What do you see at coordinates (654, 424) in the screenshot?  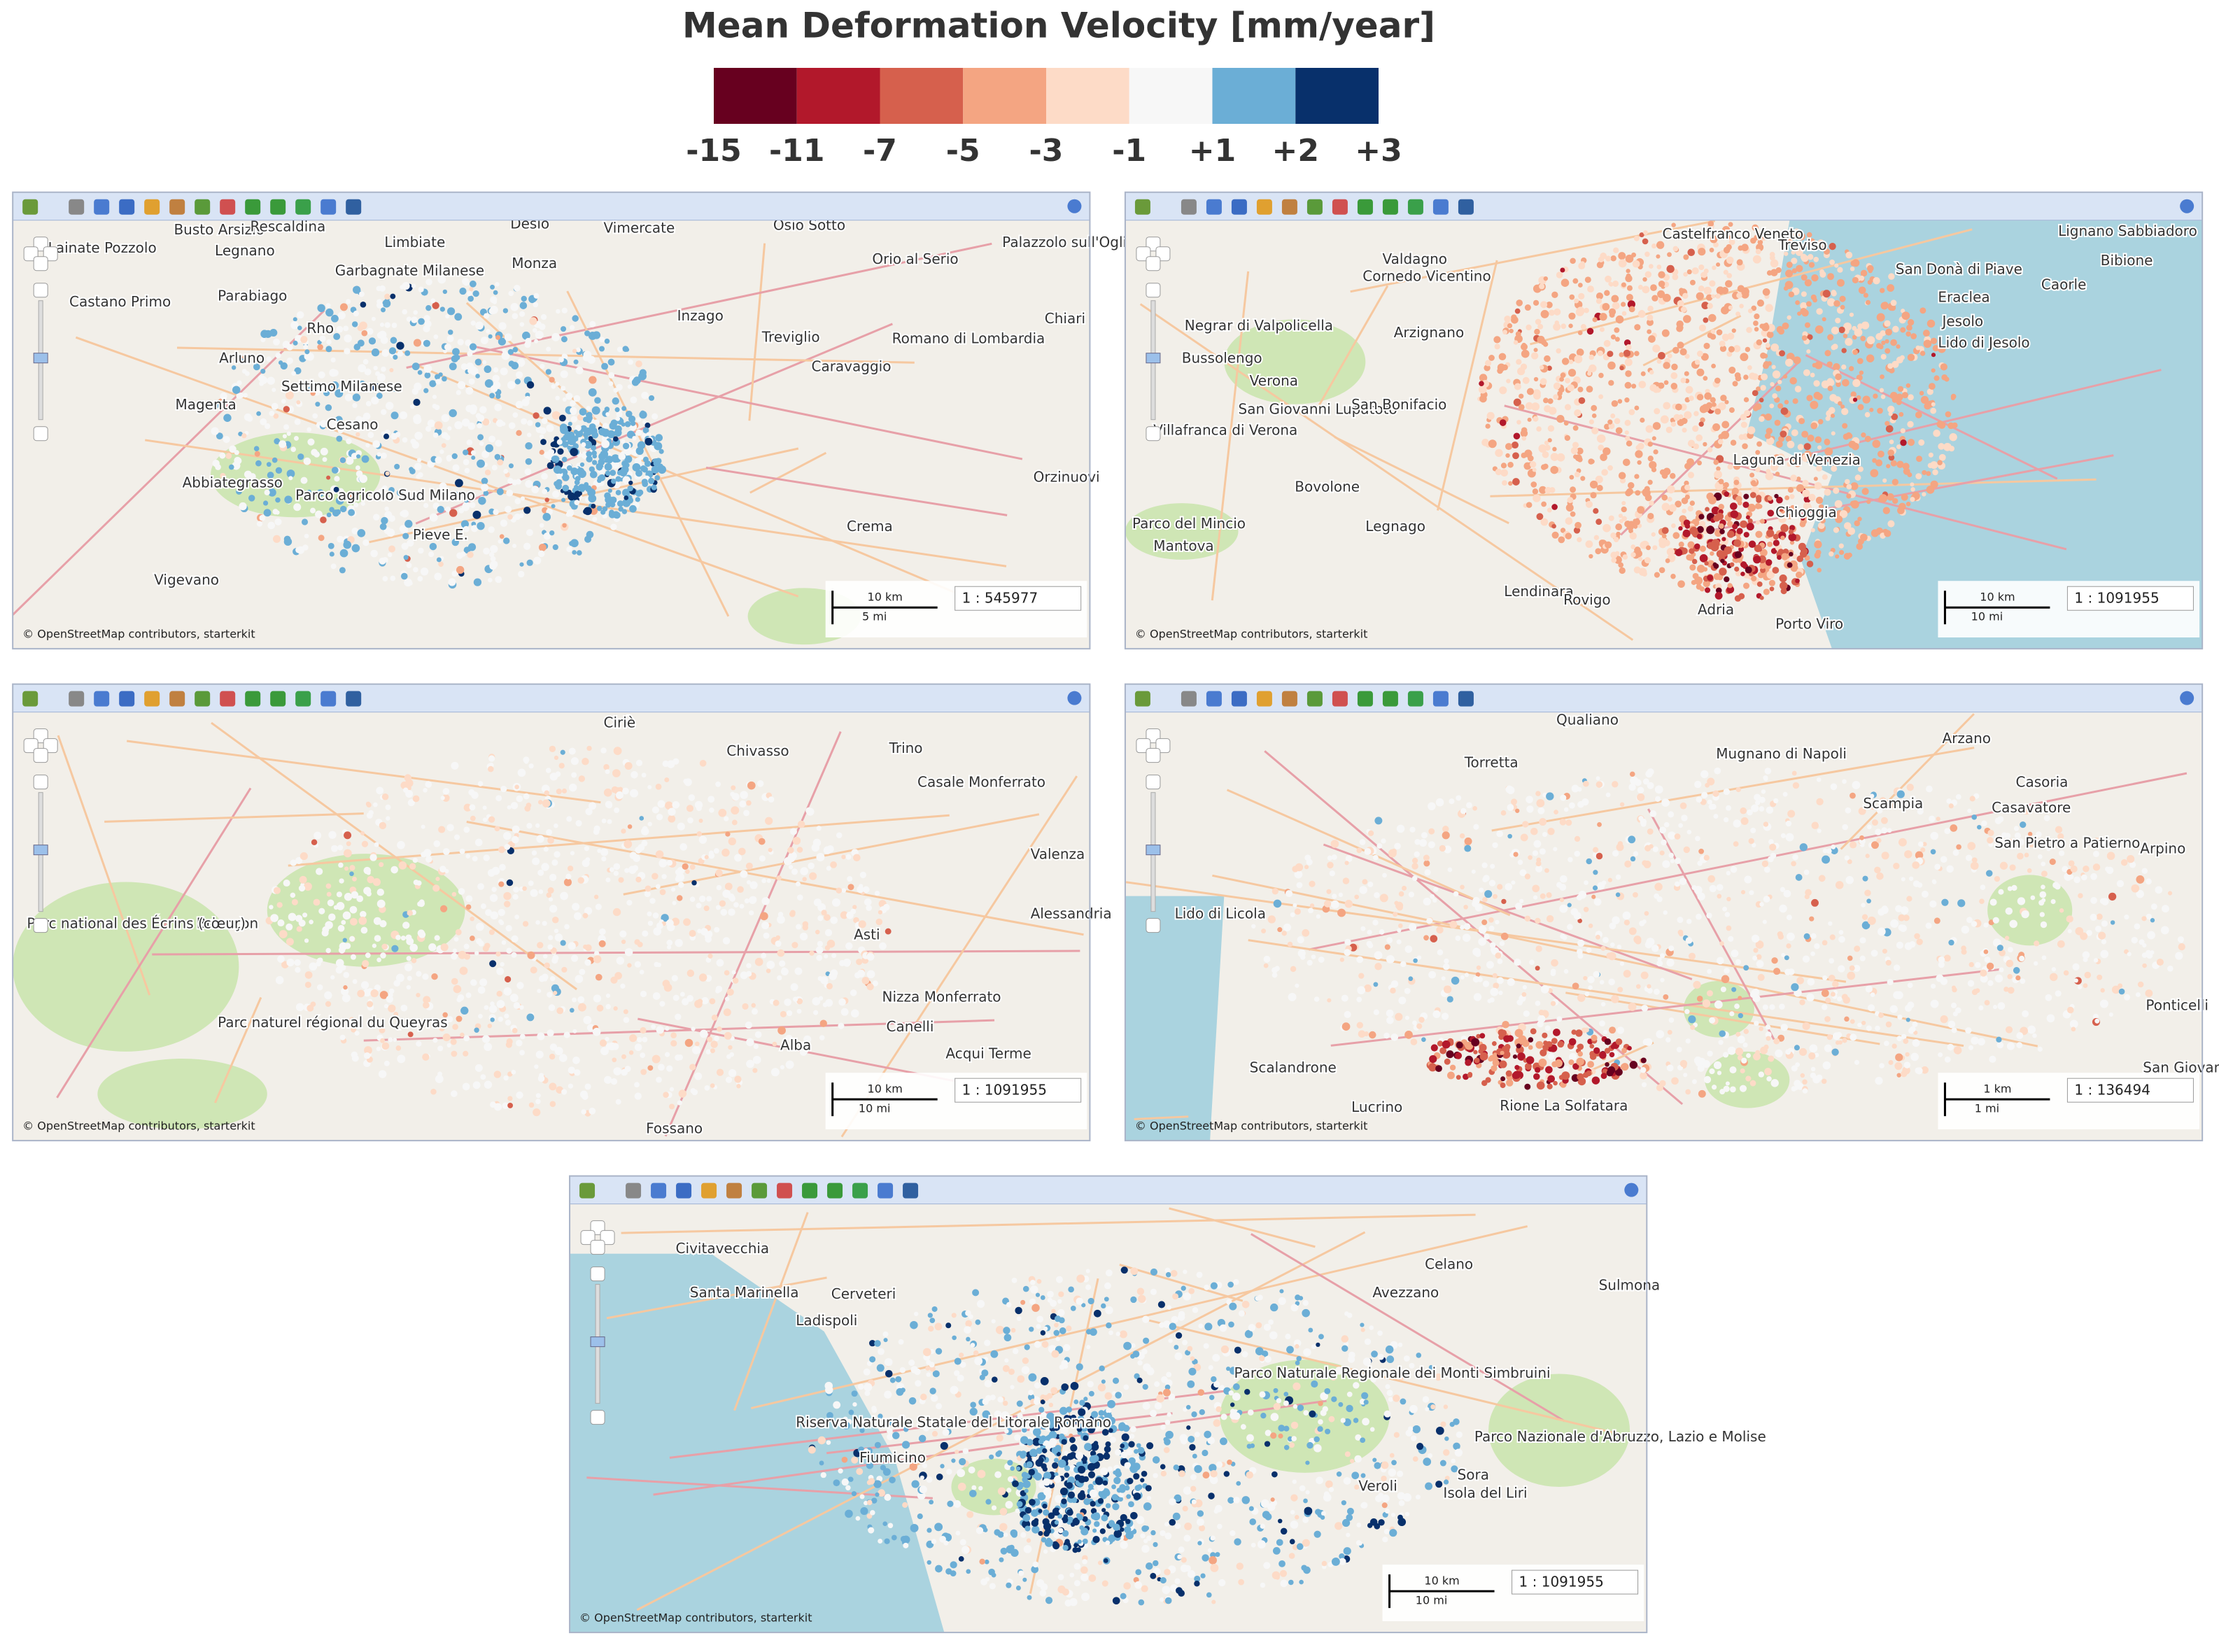 I see `road` at bounding box center [654, 424].